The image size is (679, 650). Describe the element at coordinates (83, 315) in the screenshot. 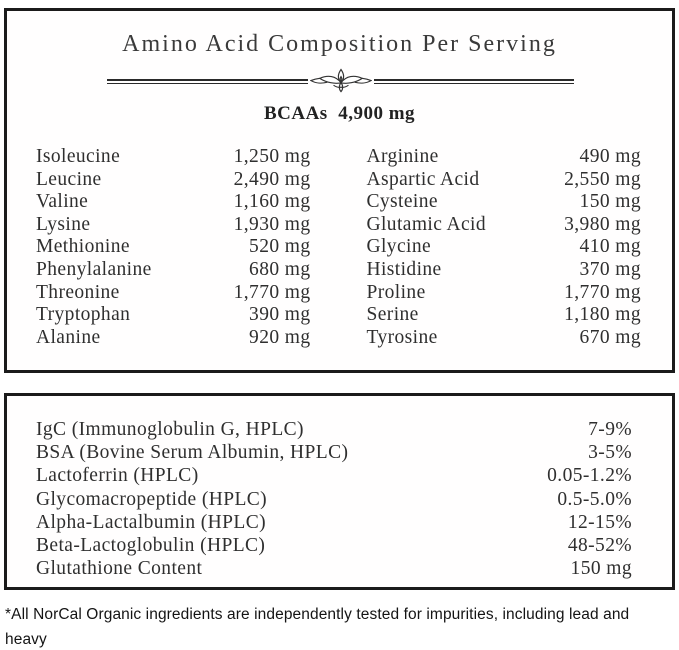

I see `amino-name: Tryptophan` at that location.